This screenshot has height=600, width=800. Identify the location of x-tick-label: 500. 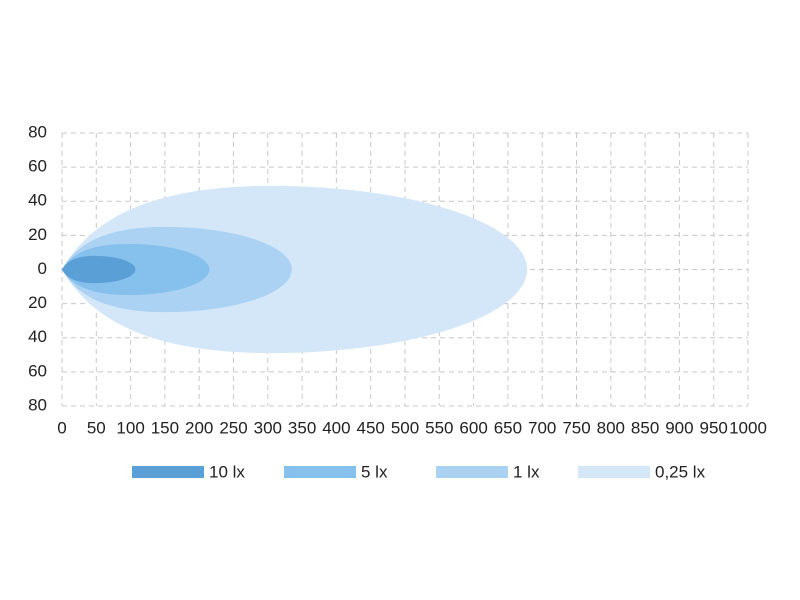
(405, 427).